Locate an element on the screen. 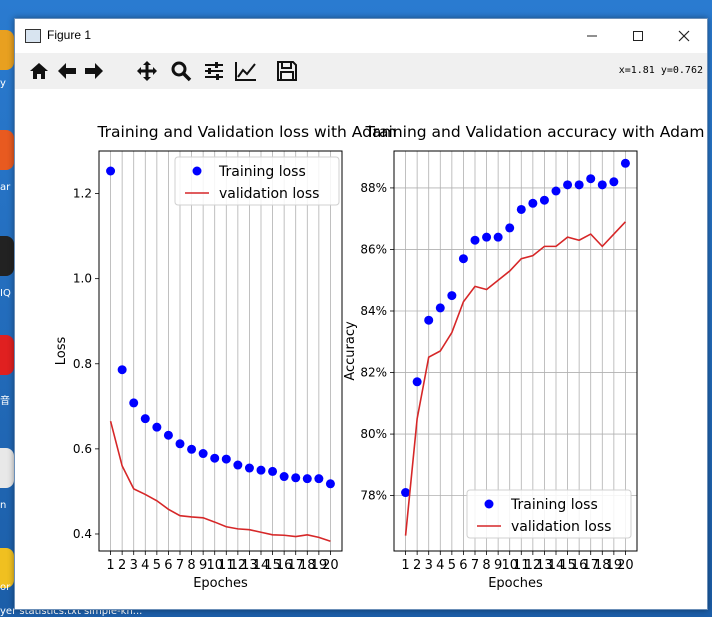 This screenshot has width=712, height=617. zoom-button is located at coordinates (181, 71).